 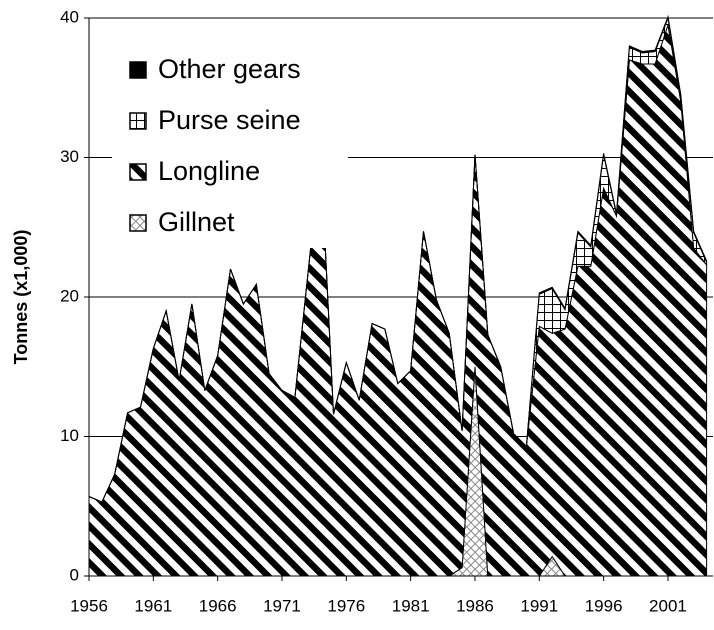 What do you see at coordinates (209, 171) in the screenshot?
I see `legend-label: Longline` at bounding box center [209, 171].